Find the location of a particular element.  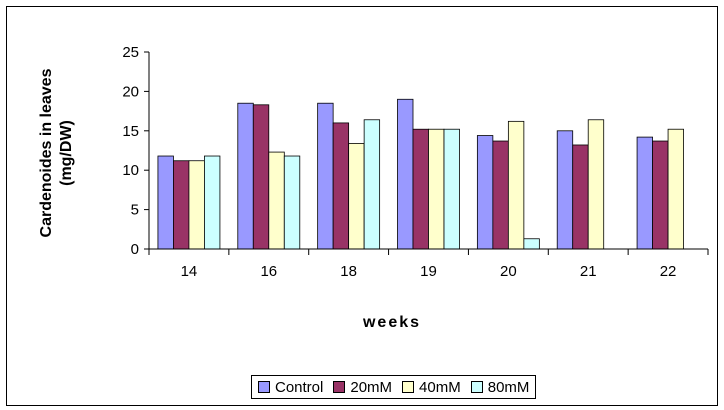

x-tick-label: 16 is located at coordinates (268, 271).